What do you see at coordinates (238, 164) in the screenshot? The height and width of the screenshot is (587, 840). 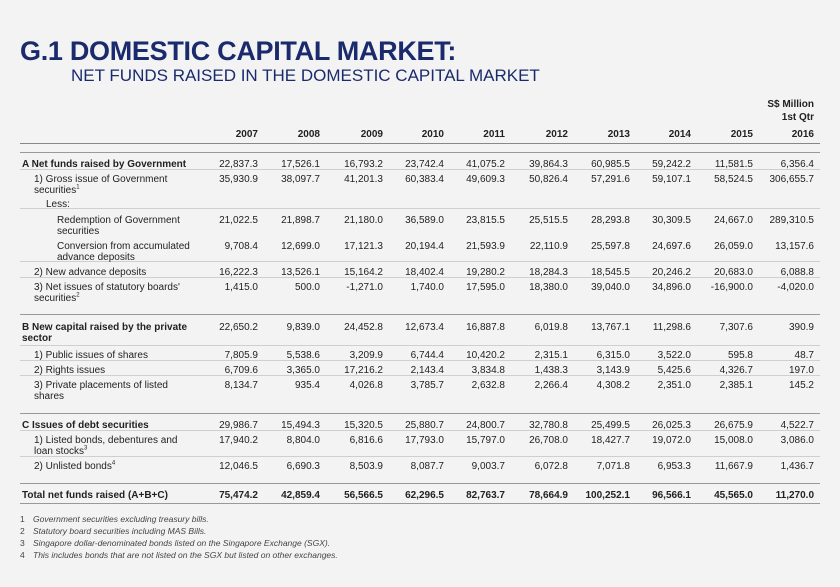 I see `table-cell: 22,837.3` at bounding box center [238, 164].